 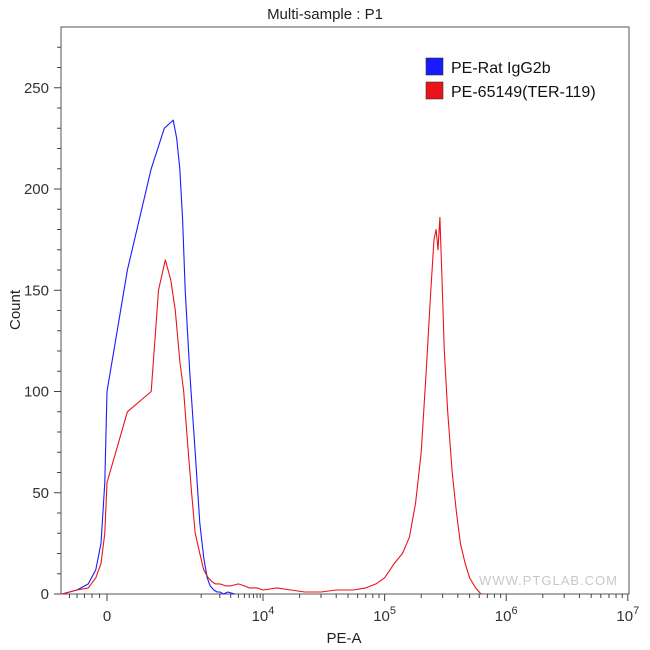 What do you see at coordinates (343, 638) in the screenshot?
I see `x-axis-label: PE-A` at bounding box center [343, 638].